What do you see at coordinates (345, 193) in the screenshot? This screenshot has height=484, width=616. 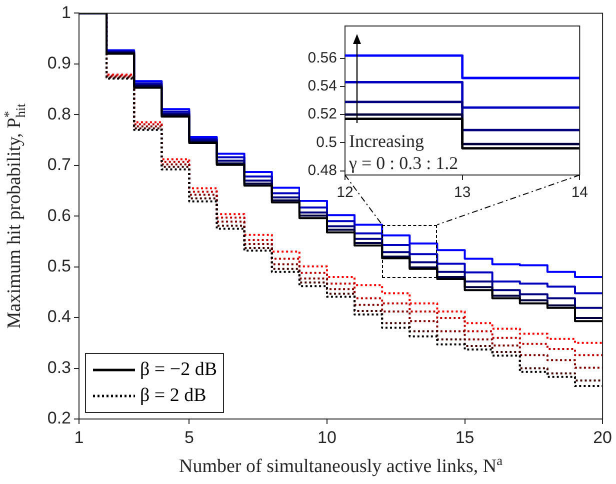 I see `x-tick-label: 12` at bounding box center [345, 193].